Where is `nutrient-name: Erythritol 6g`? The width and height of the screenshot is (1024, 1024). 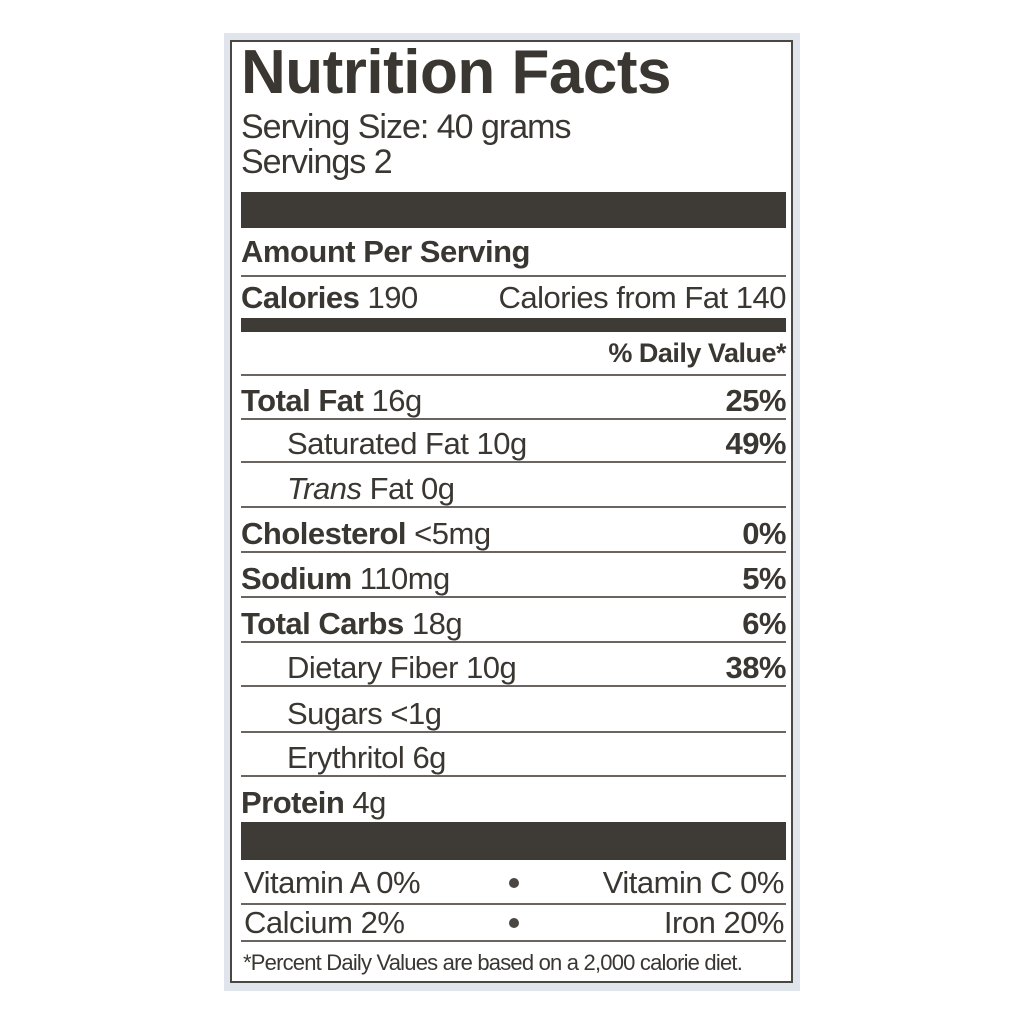
nutrient-name: Erythritol 6g is located at coordinates (366, 757).